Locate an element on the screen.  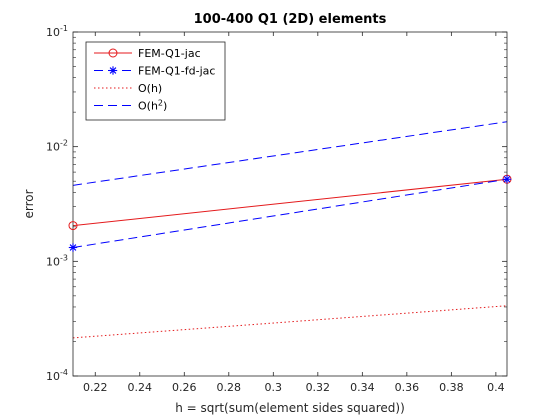
x-tick-label: 0.38 is located at coordinates (451, 387).